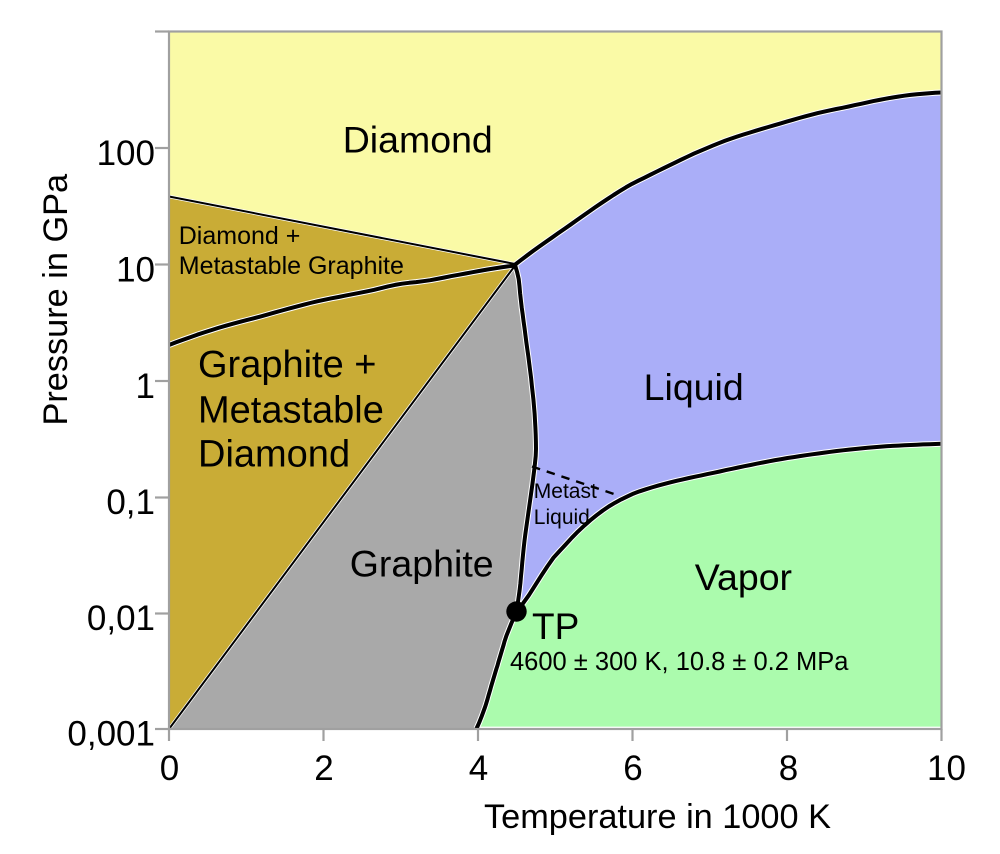 The width and height of the screenshot is (1000, 854). Describe the element at coordinates (145, 386) in the screenshot. I see `svg-text: 1` at that location.